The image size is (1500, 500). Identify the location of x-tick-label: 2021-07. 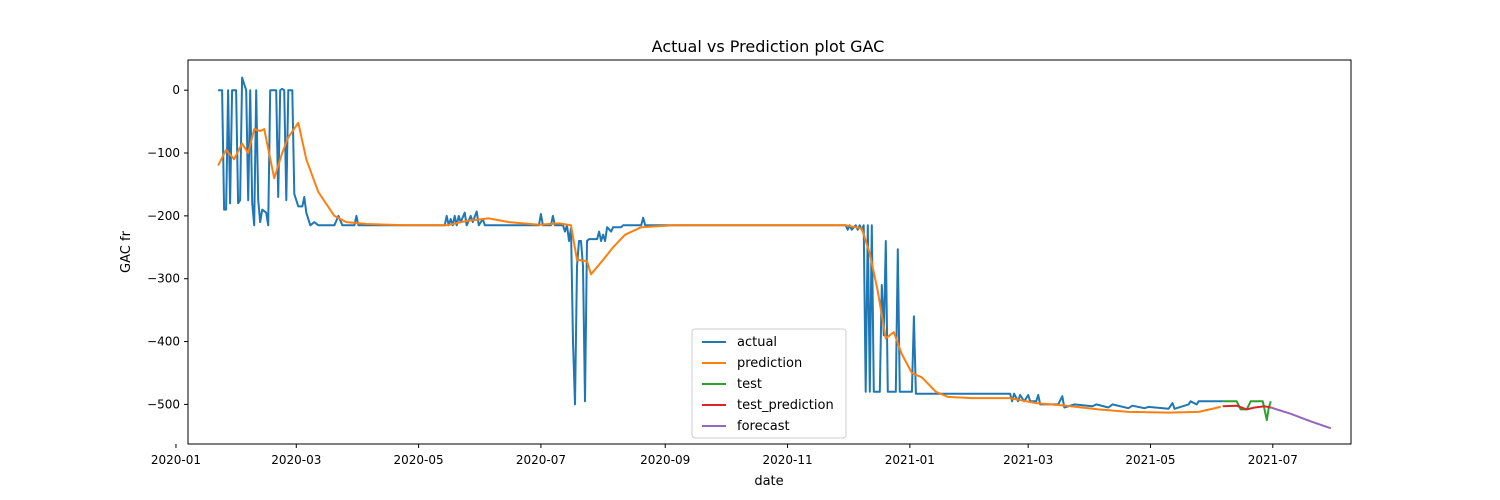
(1273, 460).